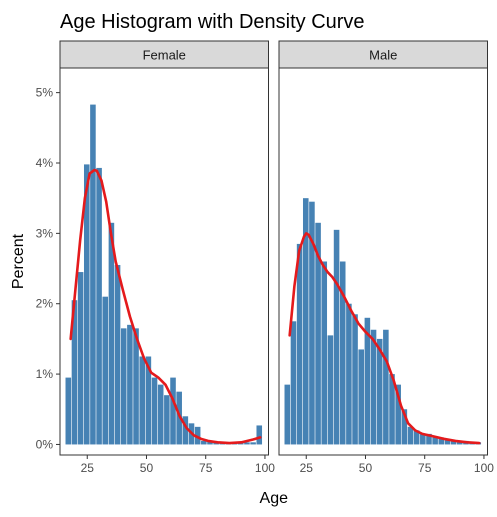 This screenshot has height=517, width=497. Describe the element at coordinates (212, 22) in the screenshot. I see `chart-title: Age Histogram with Density Curve` at that location.